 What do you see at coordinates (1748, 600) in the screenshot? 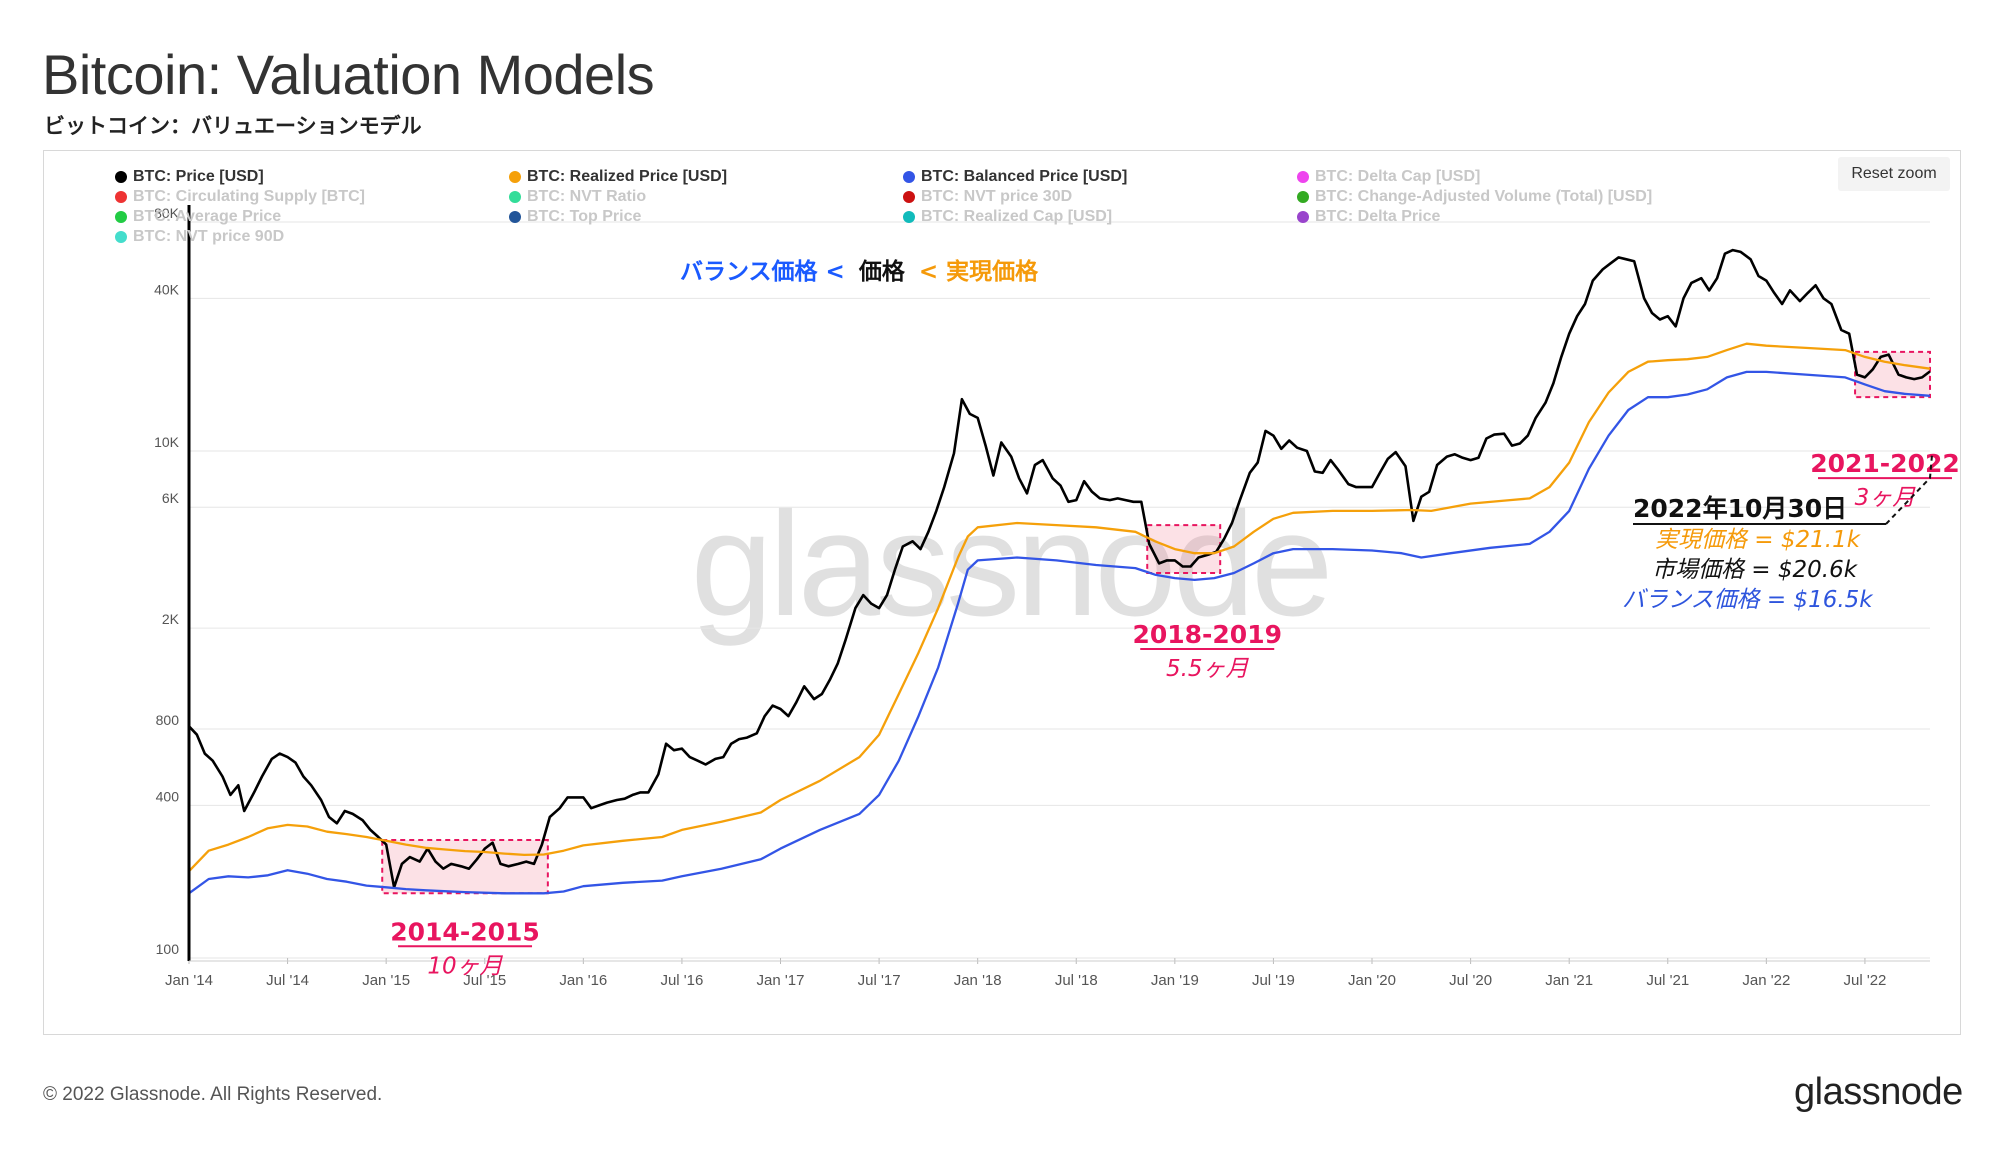
I see `balanced-value-label: バランス価格 = $16.5k` at bounding box center [1748, 600].